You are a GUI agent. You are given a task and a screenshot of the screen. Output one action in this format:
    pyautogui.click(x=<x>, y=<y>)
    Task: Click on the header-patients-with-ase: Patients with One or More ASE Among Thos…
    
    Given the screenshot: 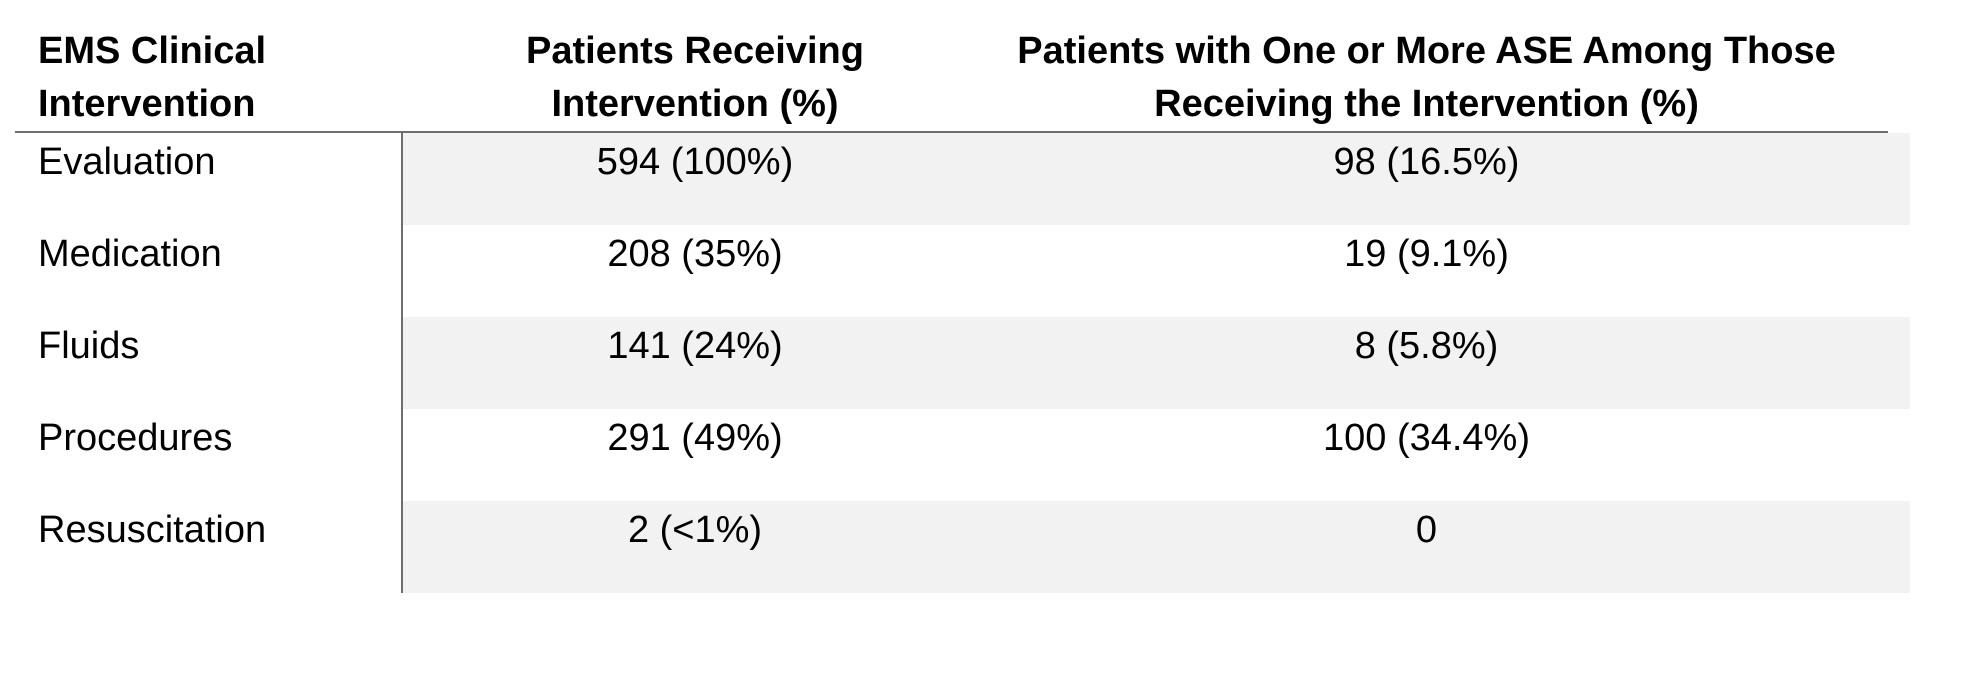 What is the action you would take?
    pyautogui.click(x=1426, y=78)
    